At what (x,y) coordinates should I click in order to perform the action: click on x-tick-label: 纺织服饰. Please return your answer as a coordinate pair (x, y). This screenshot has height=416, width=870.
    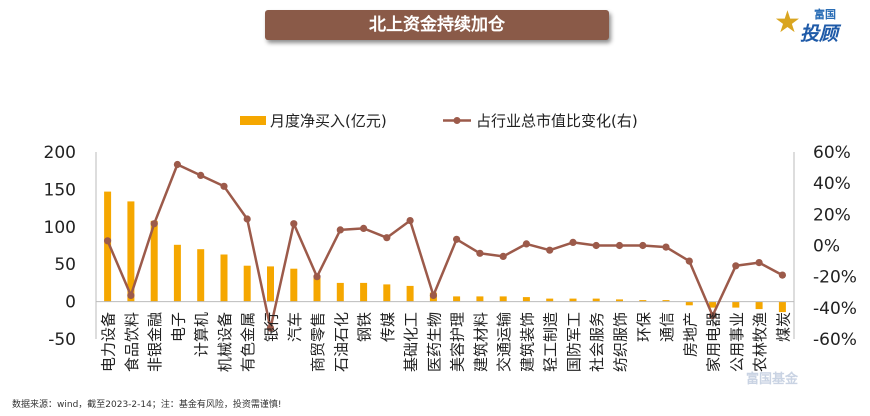
    Looking at the image, I should click on (621, 342).